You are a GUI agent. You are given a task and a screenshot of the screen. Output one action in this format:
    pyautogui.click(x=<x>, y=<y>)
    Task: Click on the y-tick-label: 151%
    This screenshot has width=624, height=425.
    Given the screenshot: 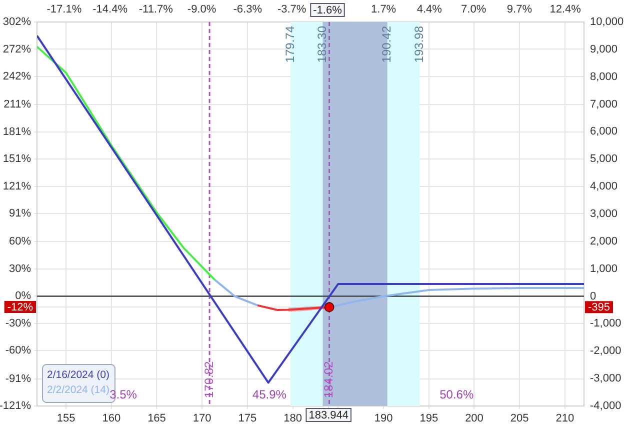 What is the action you would take?
    pyautogui.click(x=17, y=159)
    